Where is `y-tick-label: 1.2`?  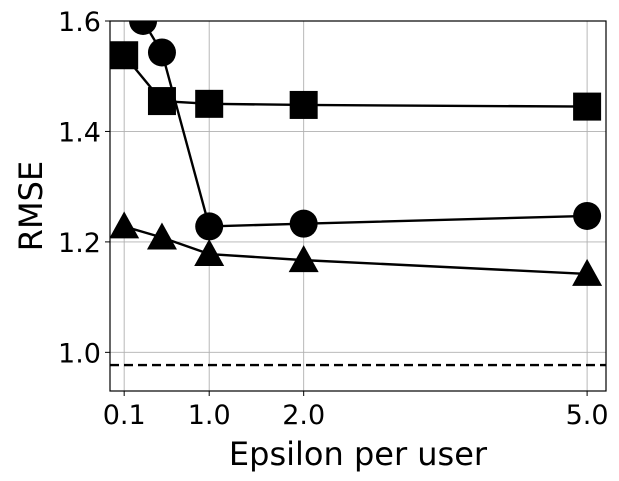
y-tick-label: 1.2 is located at coordinates (79, 243).